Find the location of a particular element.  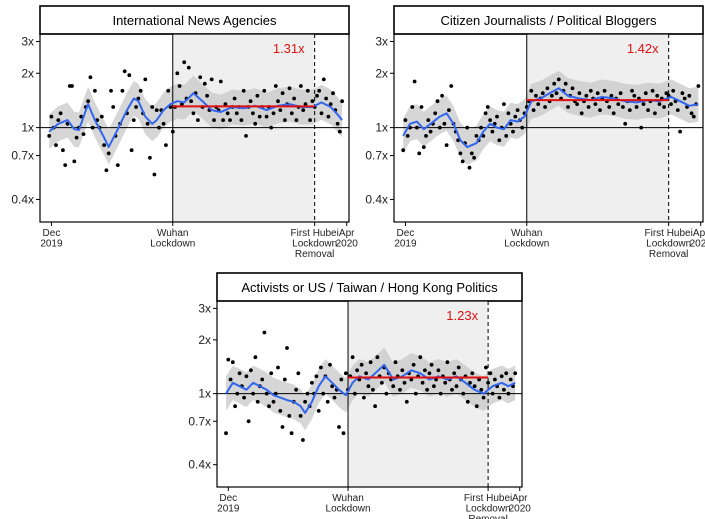

smooth-line is located at coordinates (550, 118).